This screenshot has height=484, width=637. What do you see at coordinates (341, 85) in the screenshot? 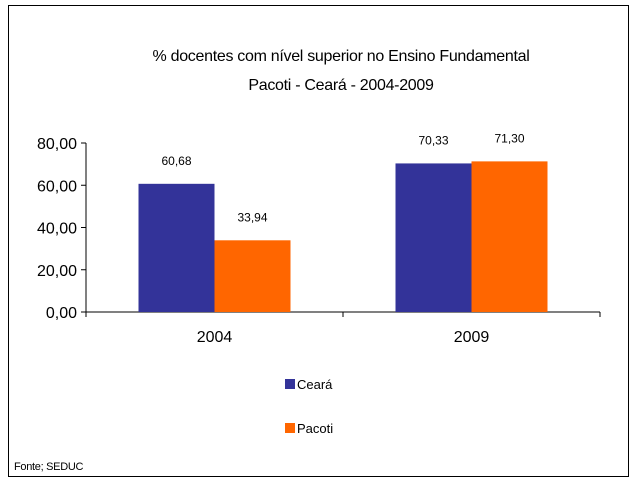
I see `chart-subtitle: Pacoti - Ceará - 2004-2009` at bounding box center [341, 85].